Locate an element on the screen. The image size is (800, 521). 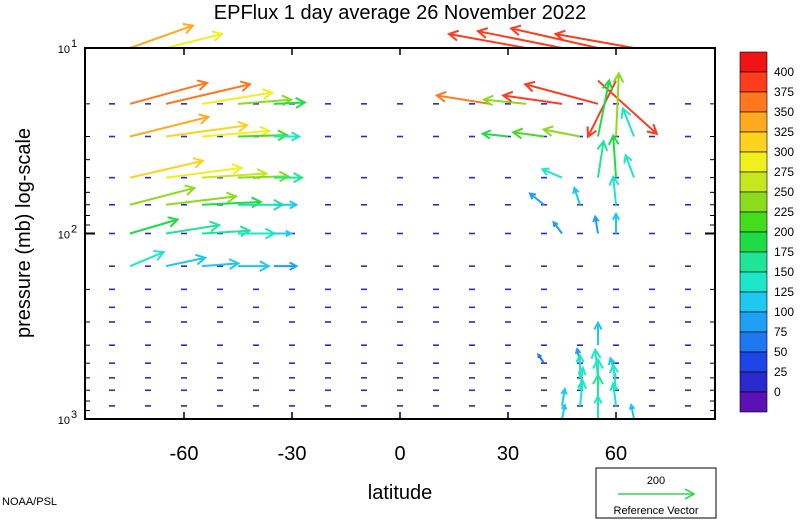
reference-label: Reference Vector is located at coordinates (656, 511).